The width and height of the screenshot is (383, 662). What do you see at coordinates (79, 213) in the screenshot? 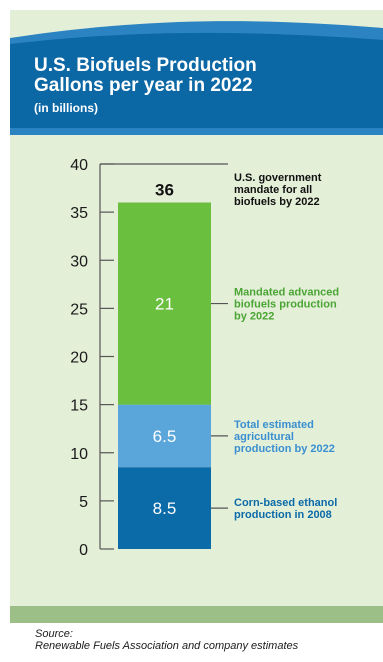
I see `y-tick-label: 35` at bounding box center [79, 213].